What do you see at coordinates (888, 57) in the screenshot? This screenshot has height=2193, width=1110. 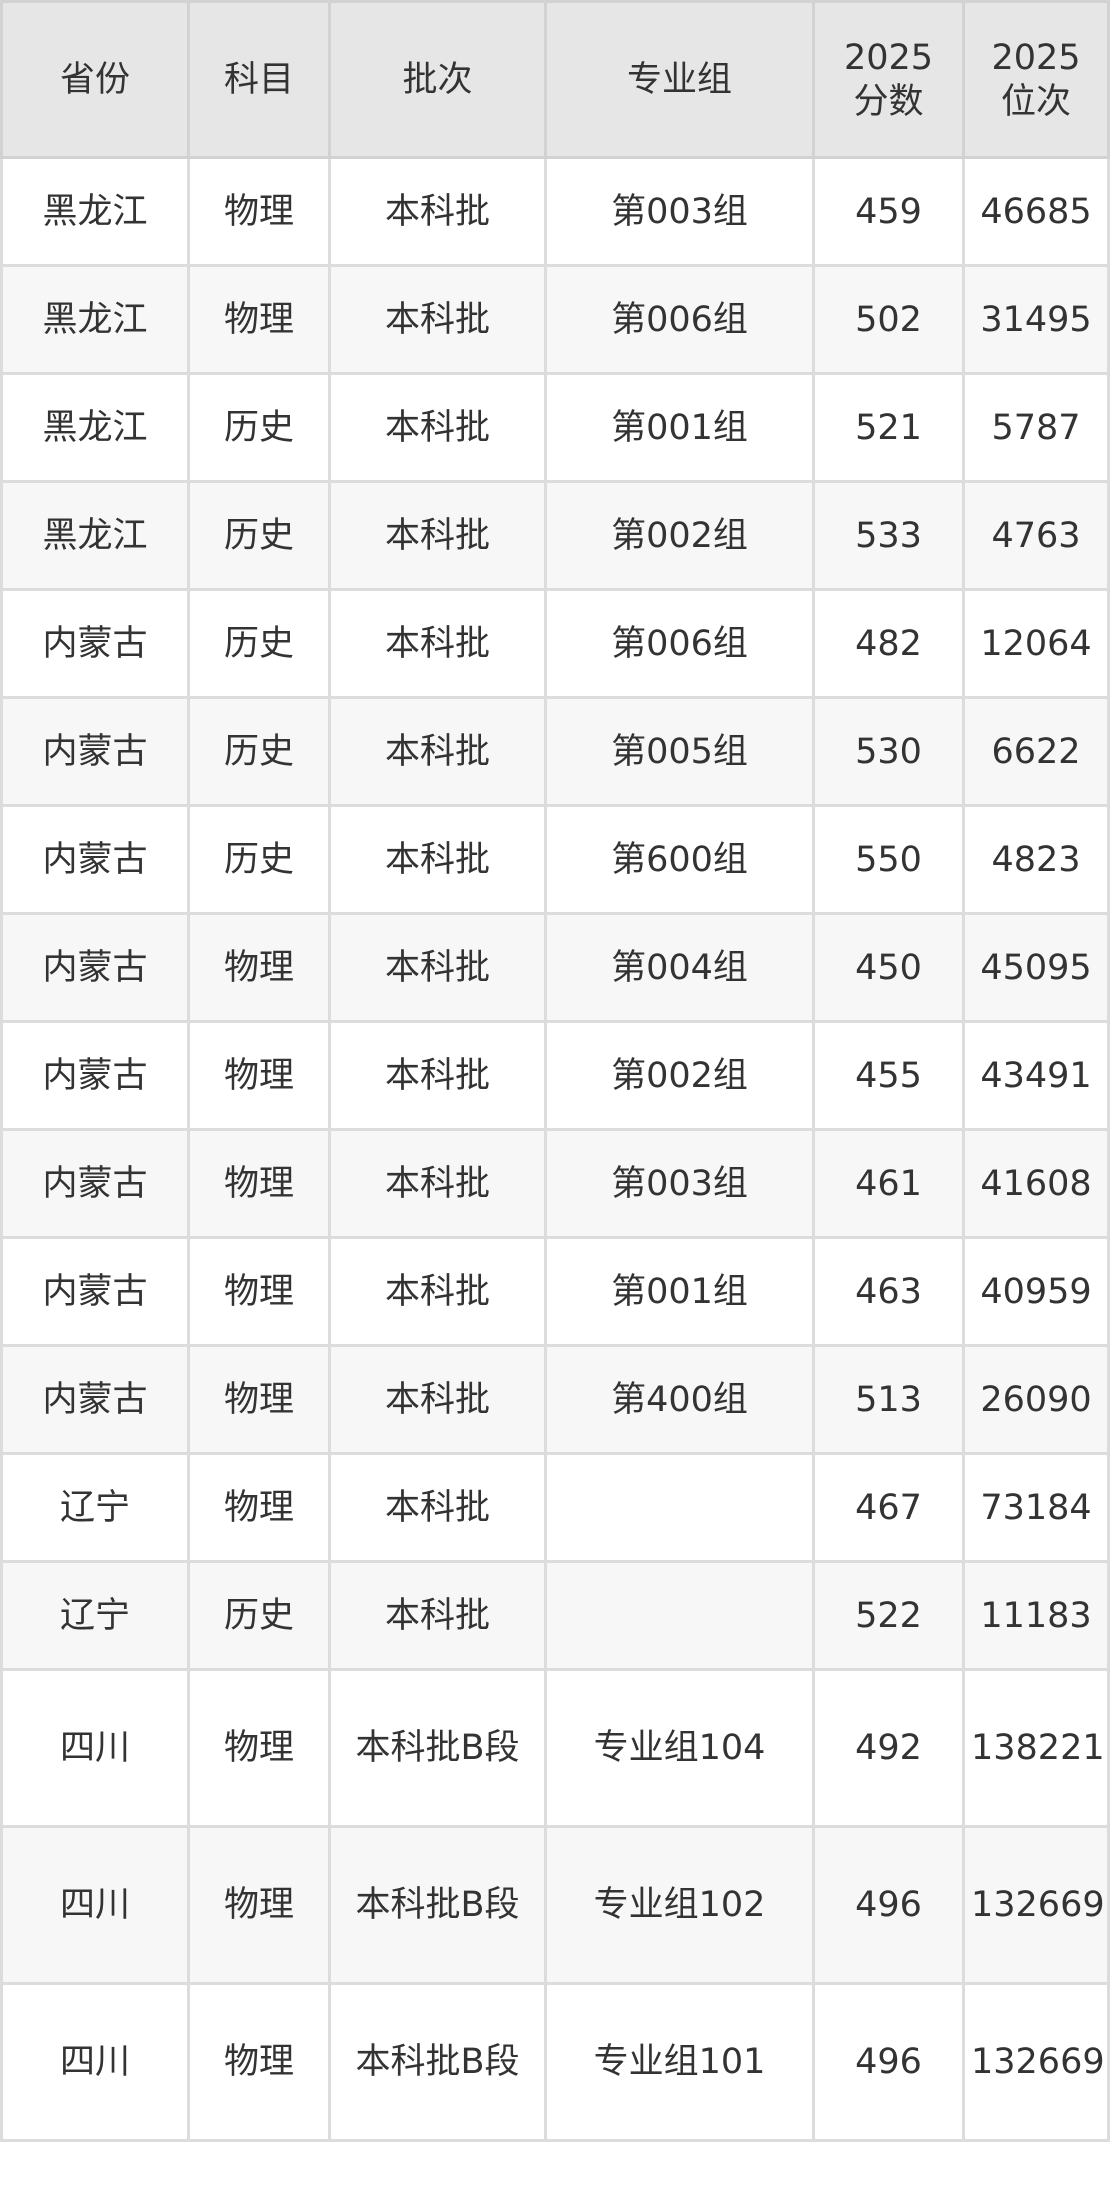 I see `header-score-year: 2025` at bounding box center [888, 57].